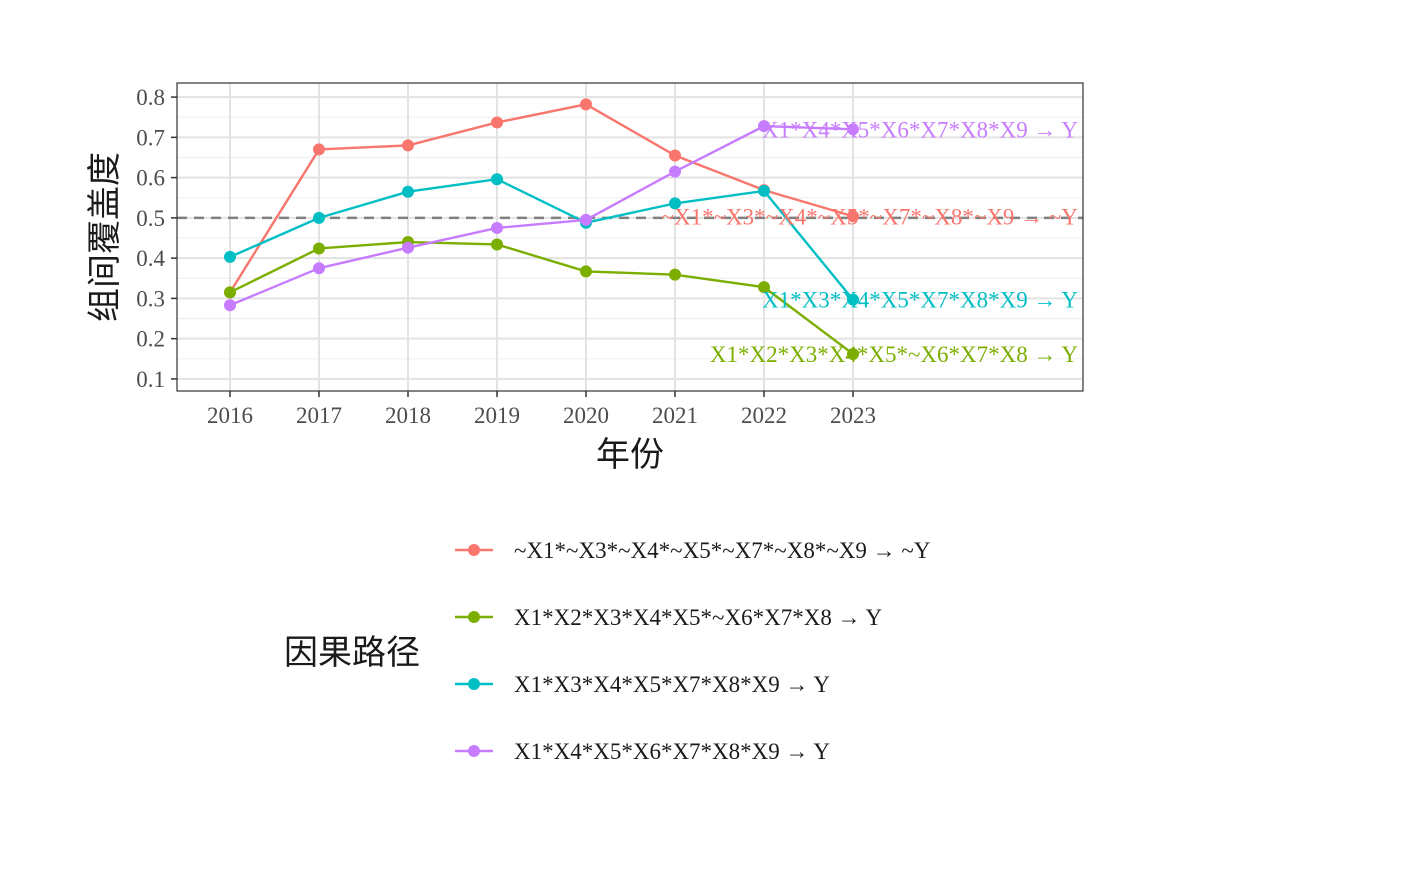 The image size is (1416, 875). I want to click on x-tick-label: 2016, so click(230, 415).